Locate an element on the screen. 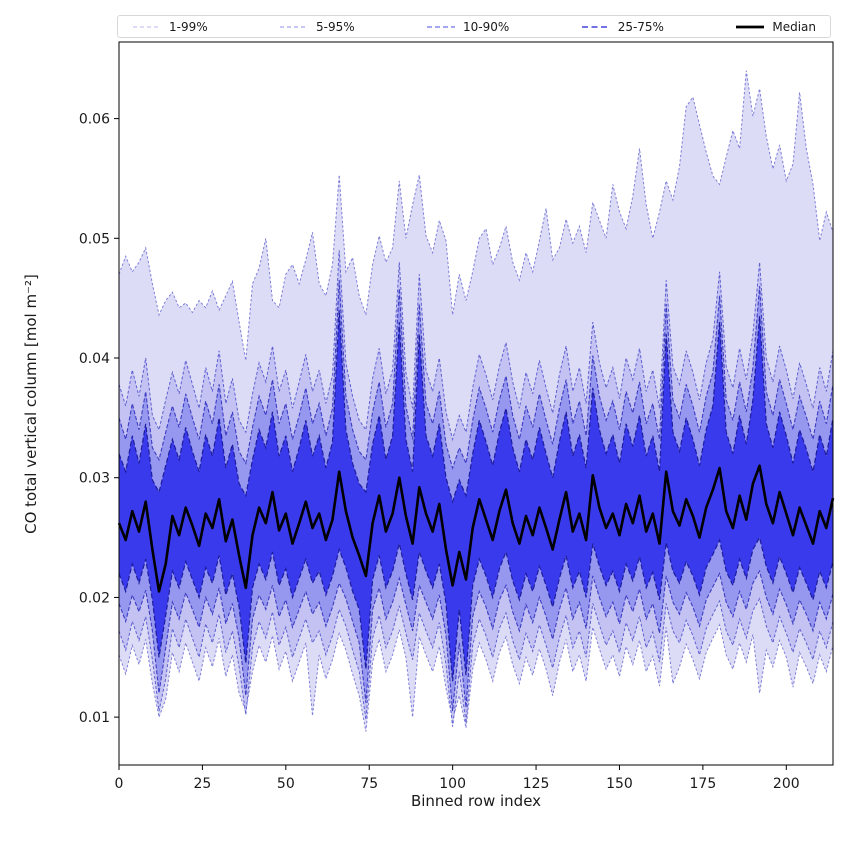 The image size is (850, 850). y-axis-label: CO total vertical column [mol m⁻²] is located at coordinates (31, 404).